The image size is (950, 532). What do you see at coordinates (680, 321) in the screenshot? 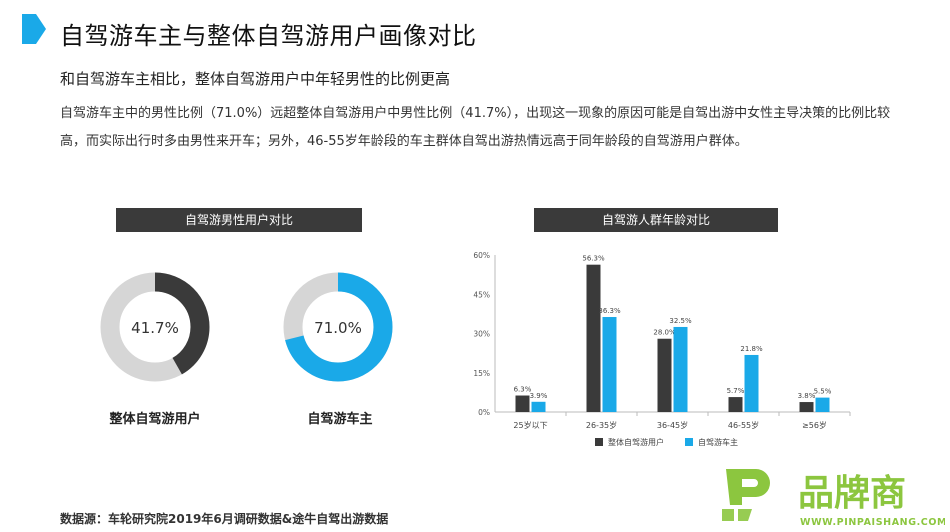
I see `bar-value-label: 32.5%` at bounding box center [680, 321].